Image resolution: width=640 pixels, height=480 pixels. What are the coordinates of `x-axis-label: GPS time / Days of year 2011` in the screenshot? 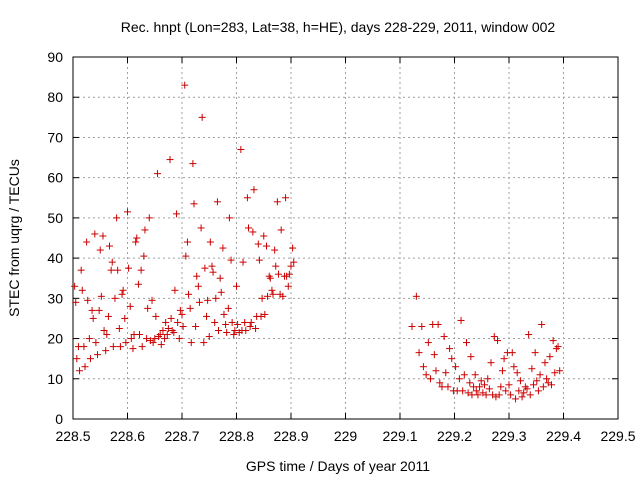 It's located at (338, 466).